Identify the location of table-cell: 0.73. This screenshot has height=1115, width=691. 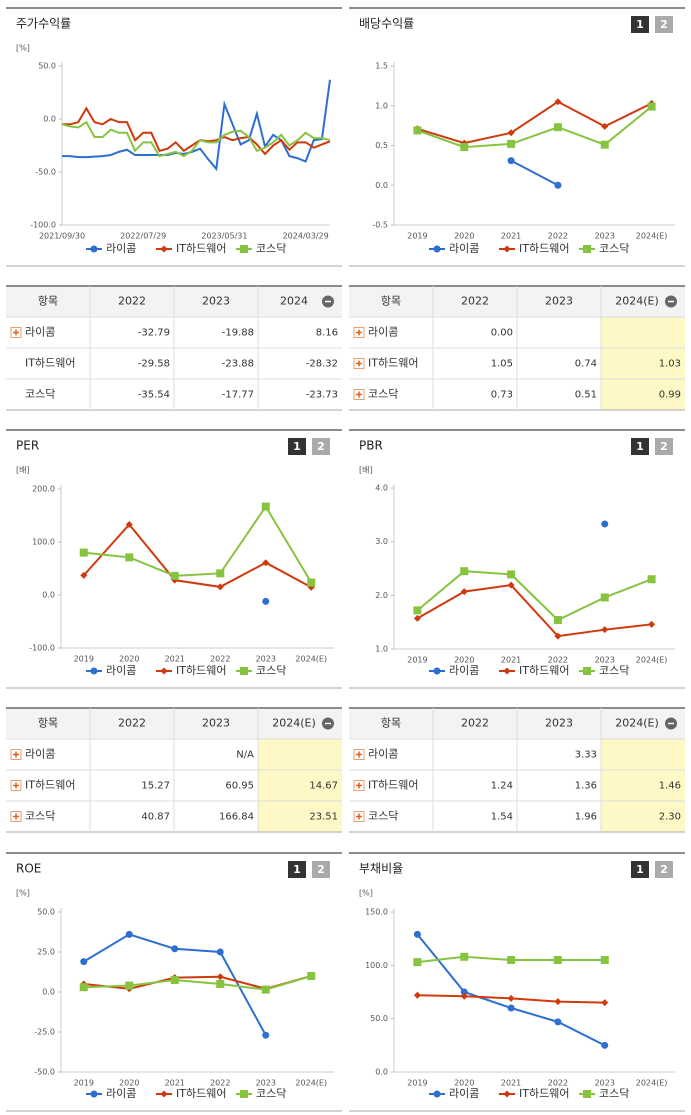
(502, 395).